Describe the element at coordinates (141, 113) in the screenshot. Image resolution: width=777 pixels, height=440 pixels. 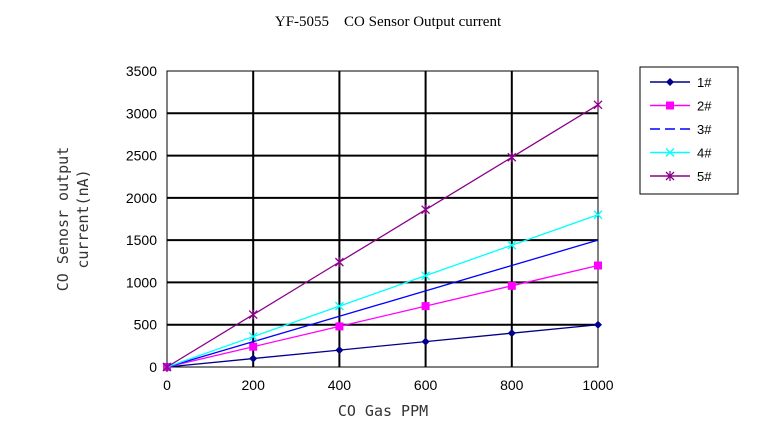
I see `y-tick-label: 3000` at that location.